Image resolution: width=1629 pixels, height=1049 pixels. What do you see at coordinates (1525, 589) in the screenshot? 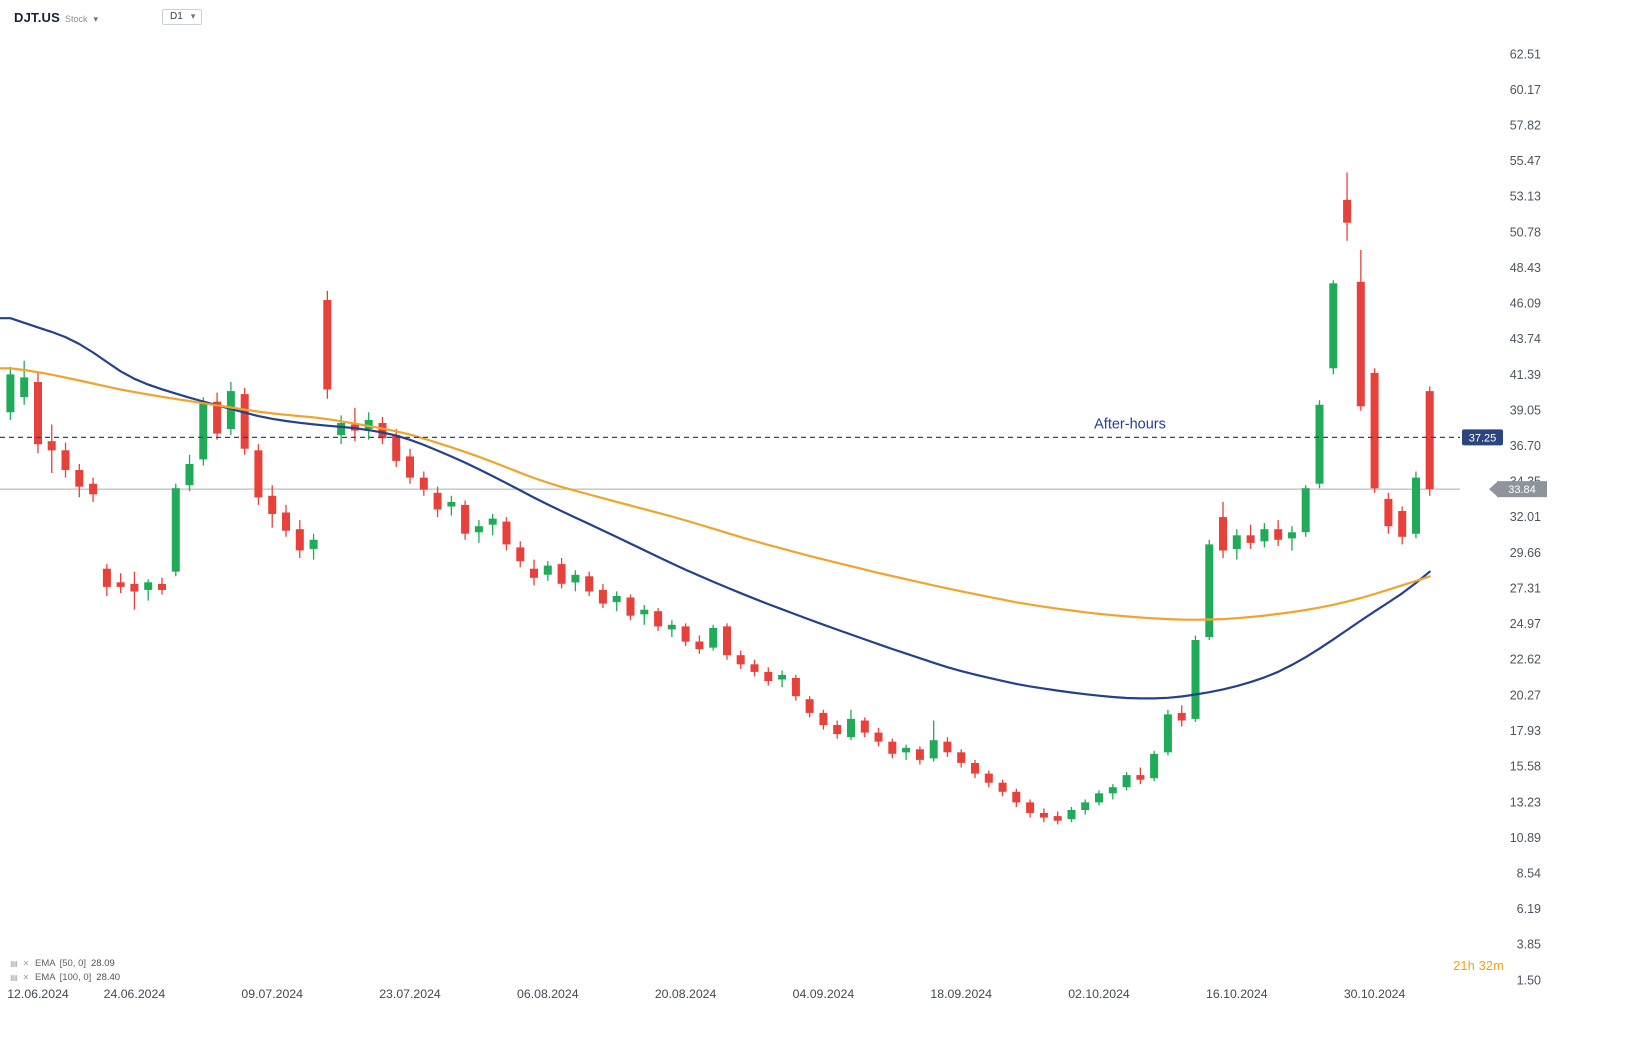
I see `svg-text: 27.31` at bounding box center [1525, 589].